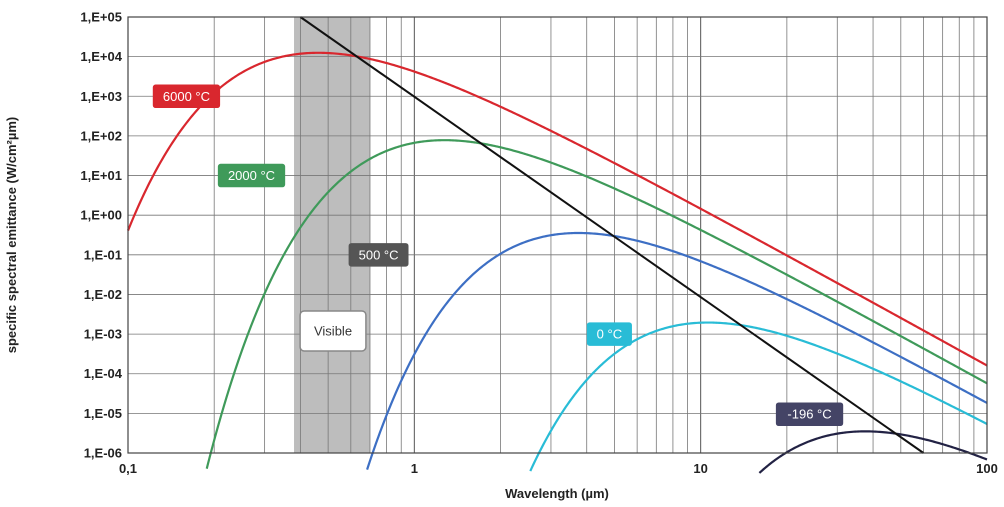  Describe the element at coordinates (987, 468) in the screenshot. I see `x-tick-label: 100` at that location.